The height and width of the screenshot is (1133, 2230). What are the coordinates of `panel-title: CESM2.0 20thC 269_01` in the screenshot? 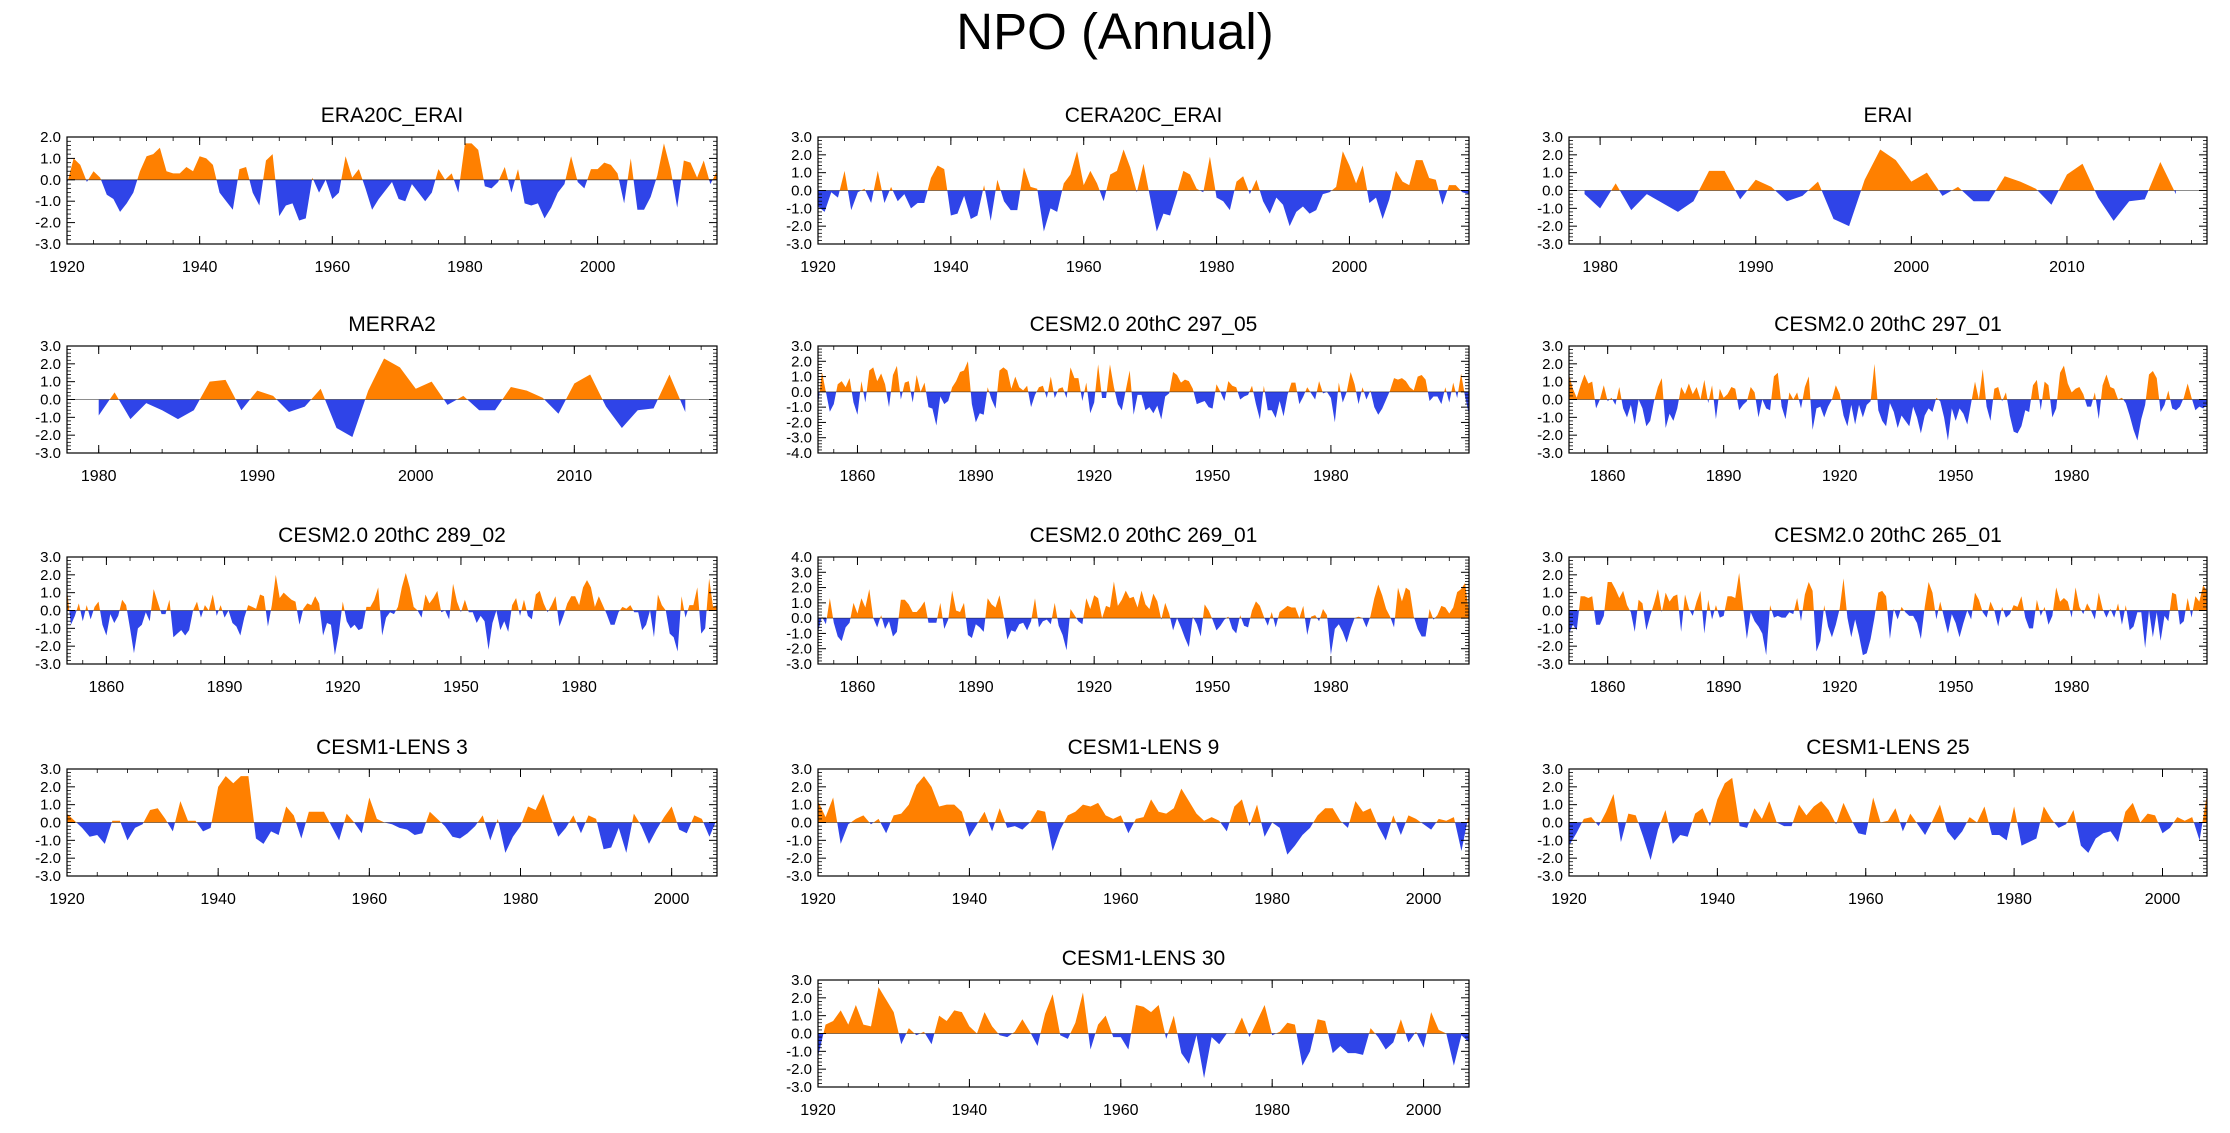 It's located at (1144, 535).